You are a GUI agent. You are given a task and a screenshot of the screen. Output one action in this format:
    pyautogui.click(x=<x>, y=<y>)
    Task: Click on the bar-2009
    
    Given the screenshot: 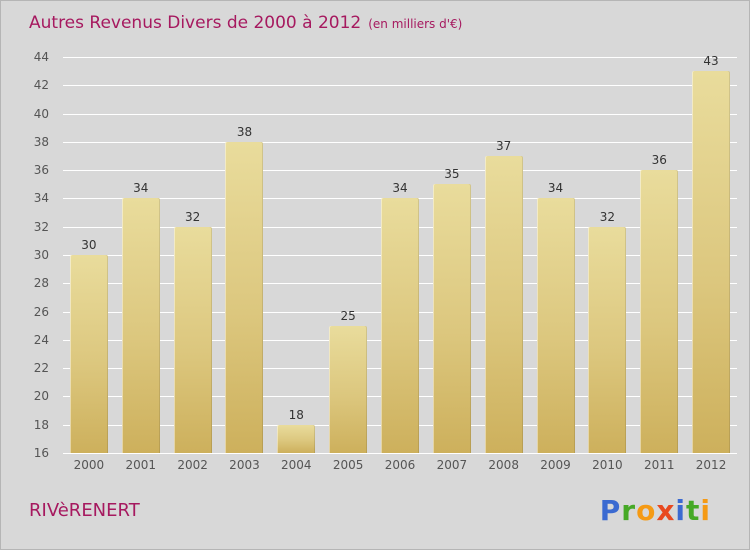 What is the action you would take?
    pyautogui.click(x=555, y=325)
    